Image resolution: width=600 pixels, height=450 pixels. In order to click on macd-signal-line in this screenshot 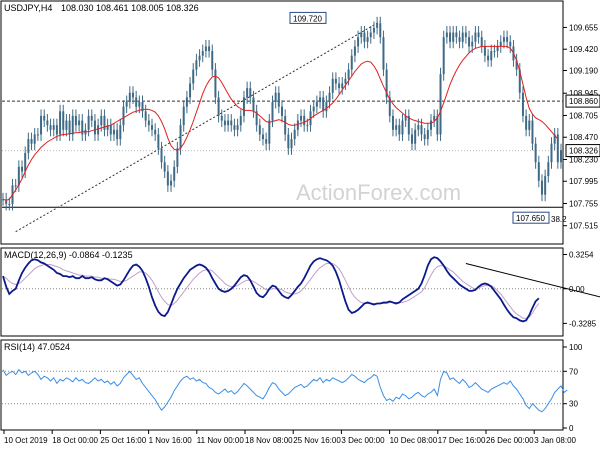, I will do `click(271, 291)`.